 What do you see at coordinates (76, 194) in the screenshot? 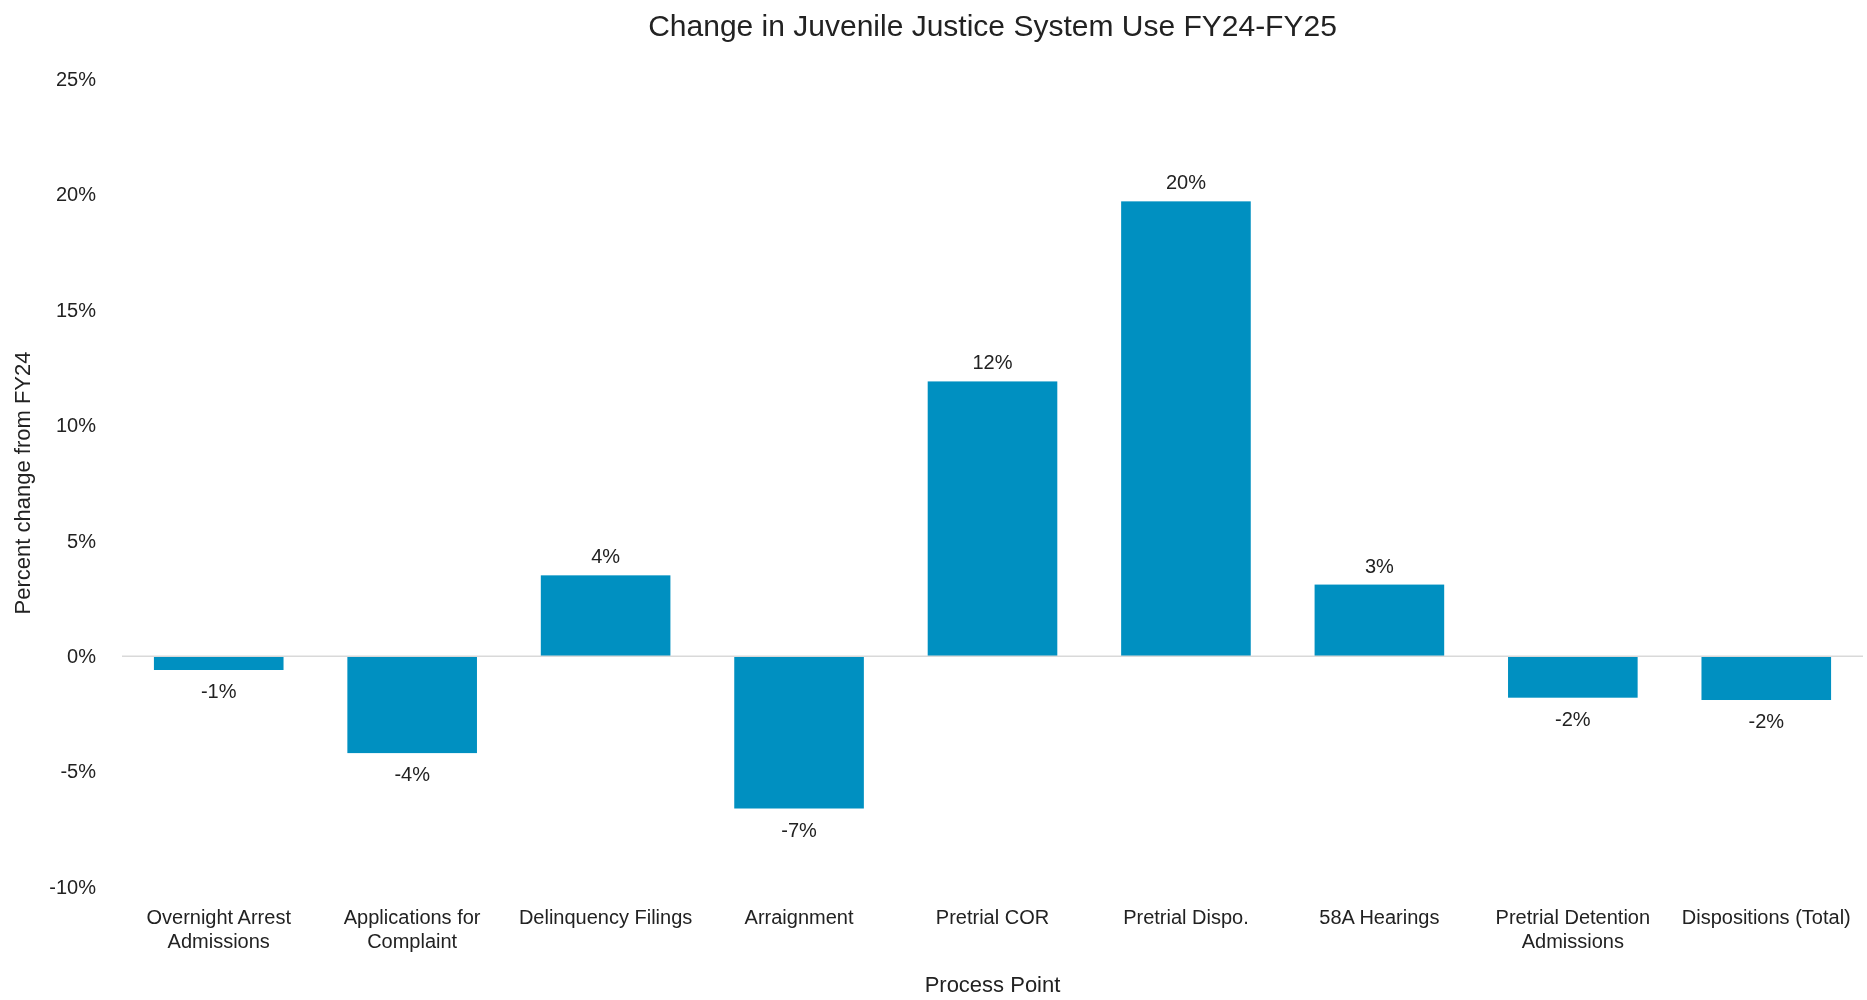
I see `y-tick-label: 20%` at bounding box center [76, 194].